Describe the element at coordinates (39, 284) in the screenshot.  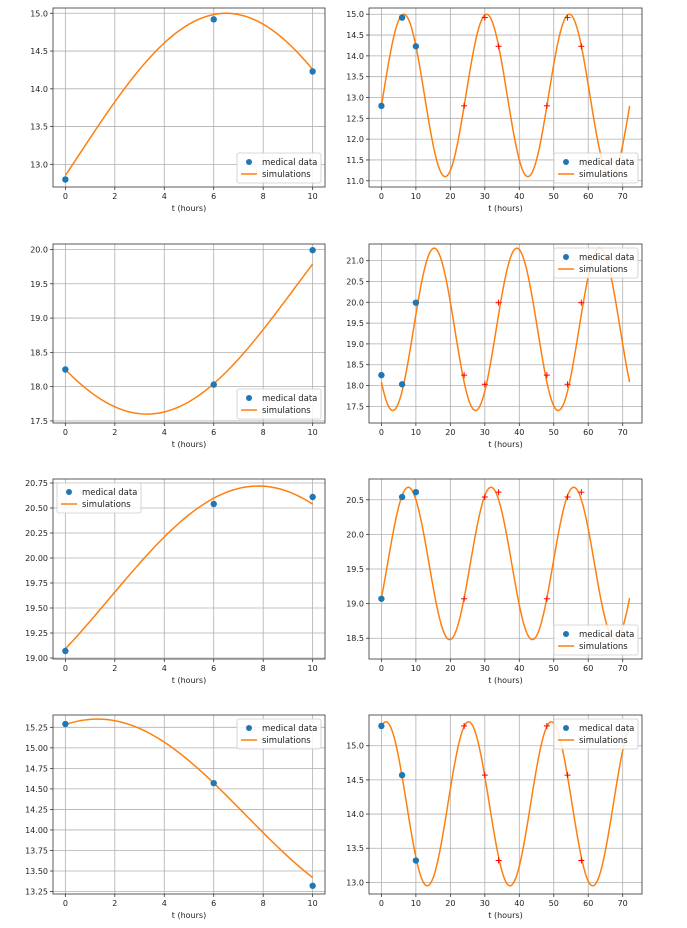
I see `y-tick-label: 19.5` at that location.